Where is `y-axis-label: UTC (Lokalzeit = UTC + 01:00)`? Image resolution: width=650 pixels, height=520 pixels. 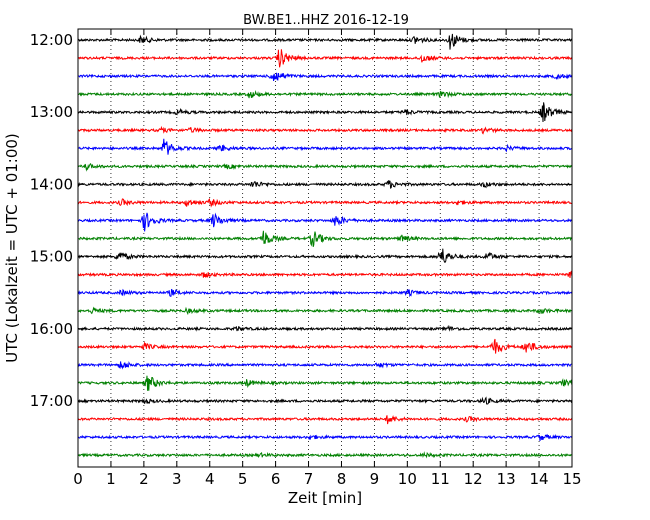 y-axis-label: UTC (Lokalzeit = UTC + 01:00) is located at coordinates (12, 248).